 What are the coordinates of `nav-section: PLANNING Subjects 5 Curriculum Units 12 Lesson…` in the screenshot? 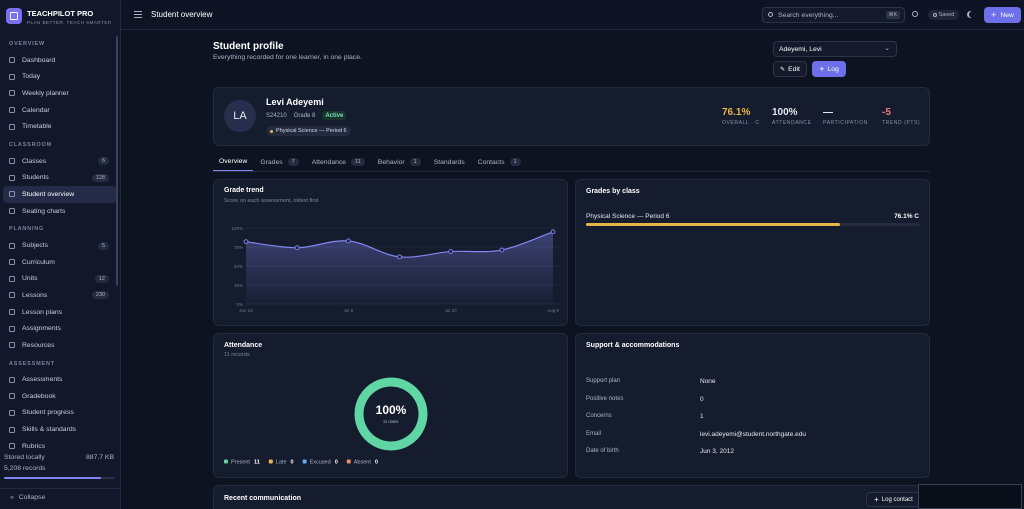 It's located at (60, 287).